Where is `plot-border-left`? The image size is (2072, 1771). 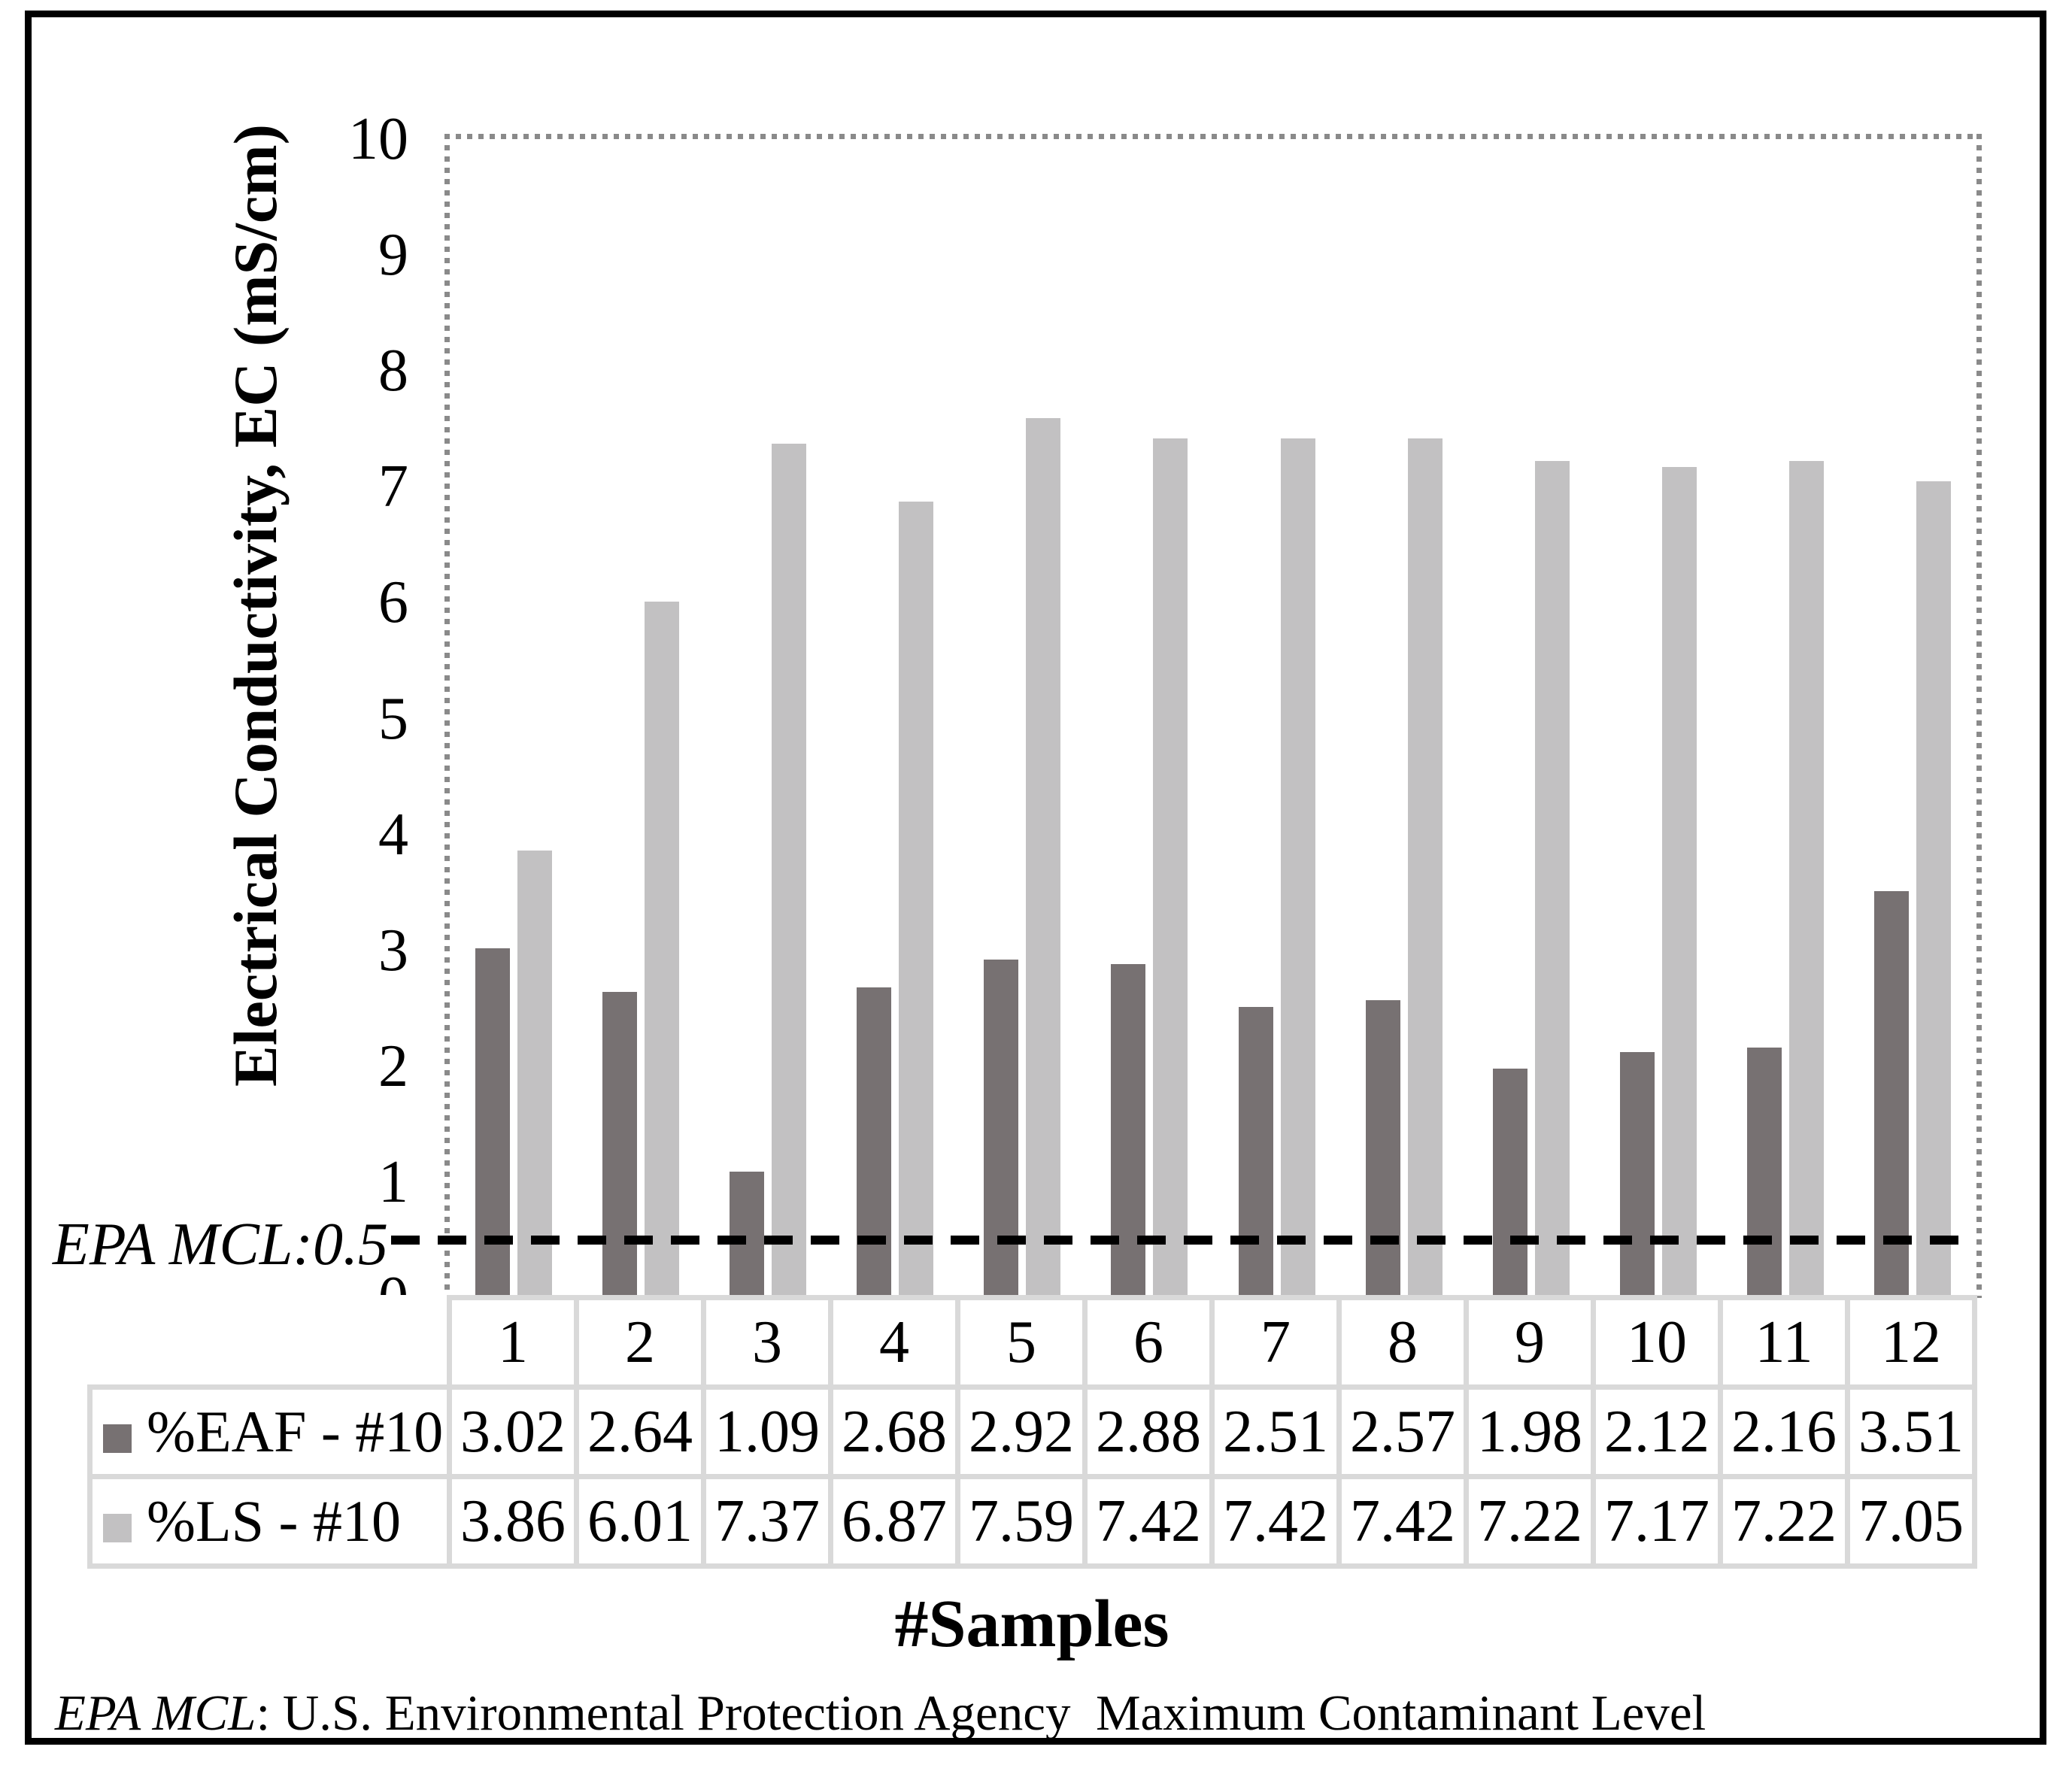
plot-border-left is located at coordinates (447, 716).